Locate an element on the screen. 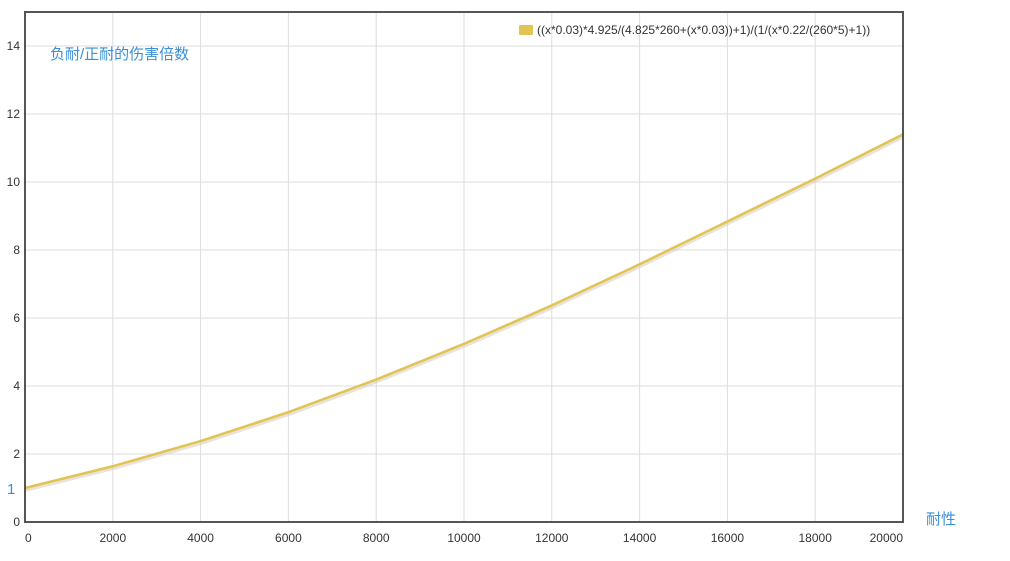  y-tick-label: 14 is located at coordinates (14, 46).